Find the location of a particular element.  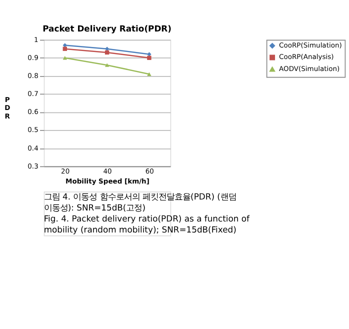

caption: 그림 4. 이동성 함수로서의 페킷전달효율(PDR) (랜덤 이동성): SNR=15dB(고정) is located at coordinates (140, 202).